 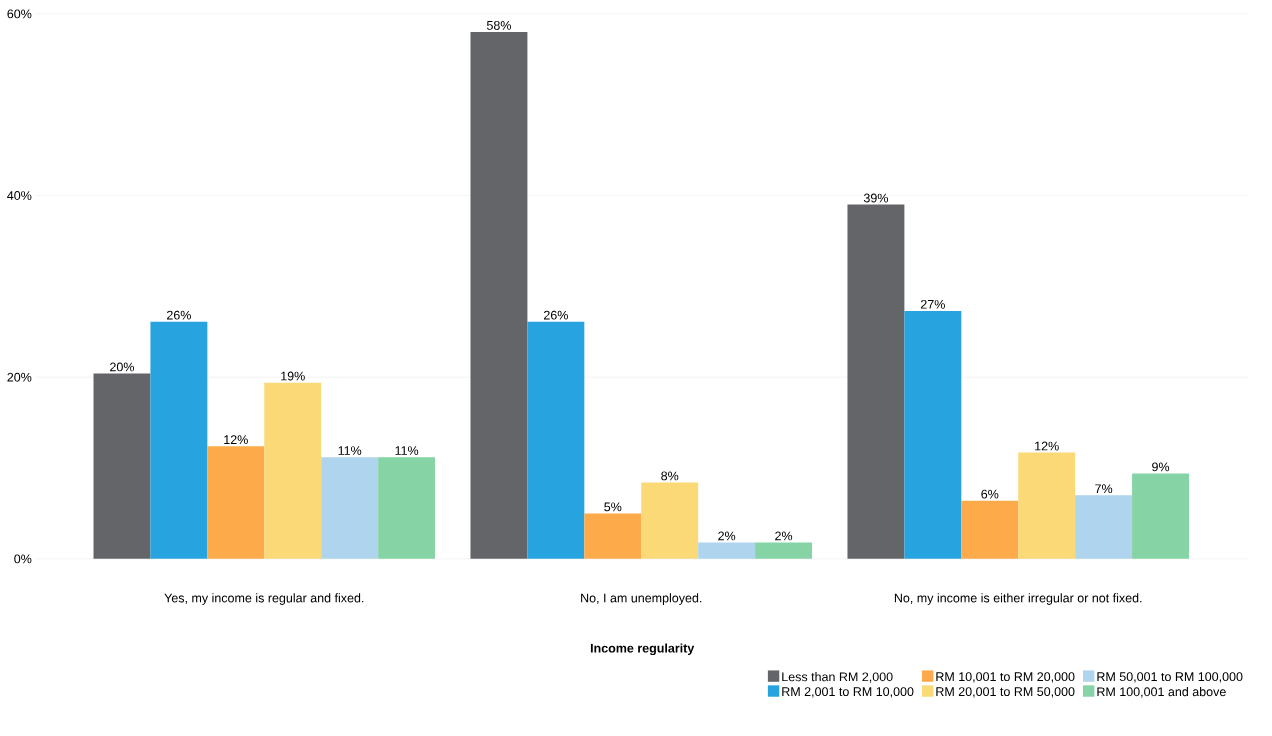 I want to click on data-label: 8%, so click(x=670, y=476).